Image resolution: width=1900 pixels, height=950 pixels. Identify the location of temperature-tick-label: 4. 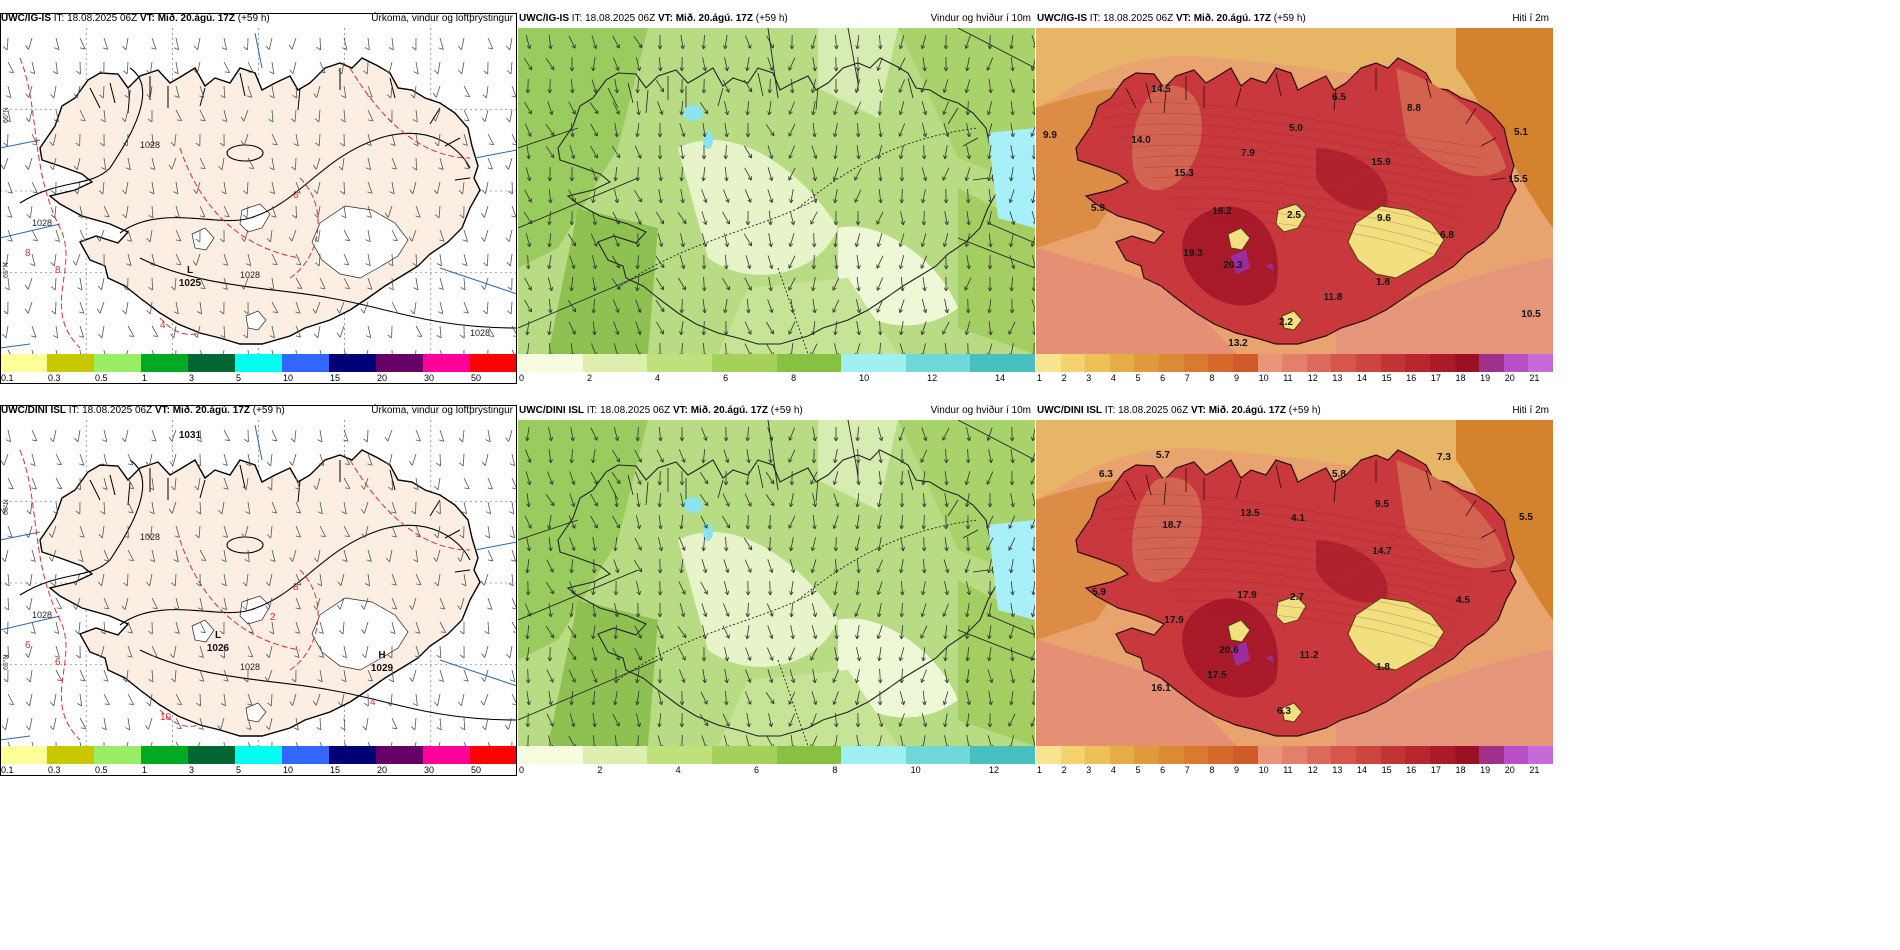
(1113, 378).